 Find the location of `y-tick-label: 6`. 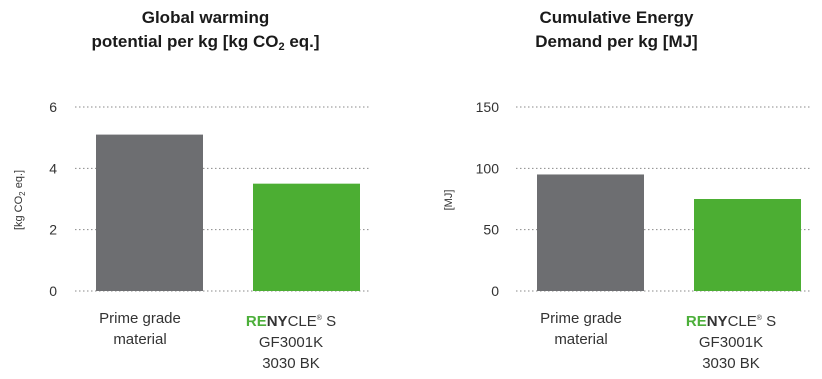

y-tick-label: 6 is located at coordinates (53, 107).